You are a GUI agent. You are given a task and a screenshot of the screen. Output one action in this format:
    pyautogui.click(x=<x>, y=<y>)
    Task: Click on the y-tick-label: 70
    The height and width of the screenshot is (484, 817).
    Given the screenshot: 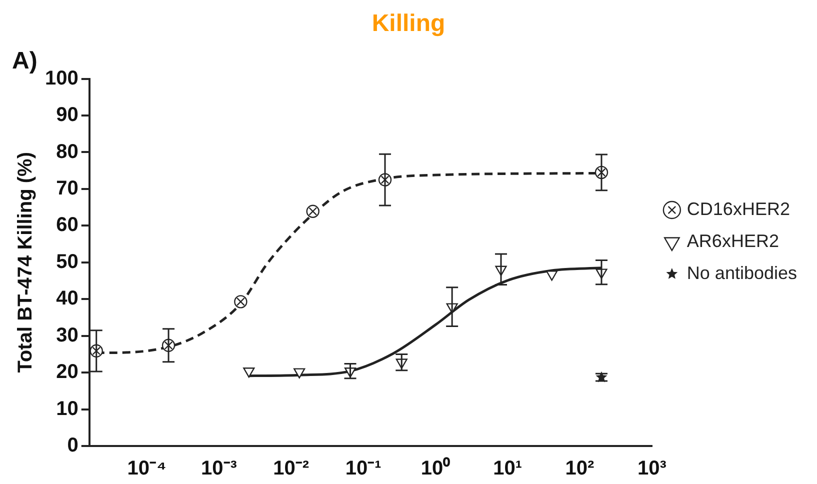 What is the action you would take?
    pyautogui.click(x=67, y=188)
    